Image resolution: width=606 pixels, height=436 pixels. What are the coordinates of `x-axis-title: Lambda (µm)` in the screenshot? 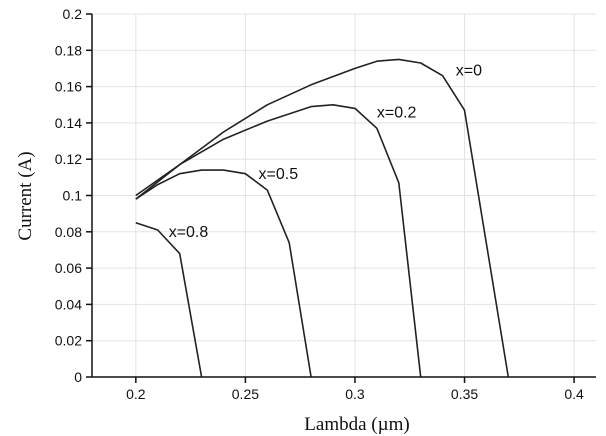 It's located at (356, 424).